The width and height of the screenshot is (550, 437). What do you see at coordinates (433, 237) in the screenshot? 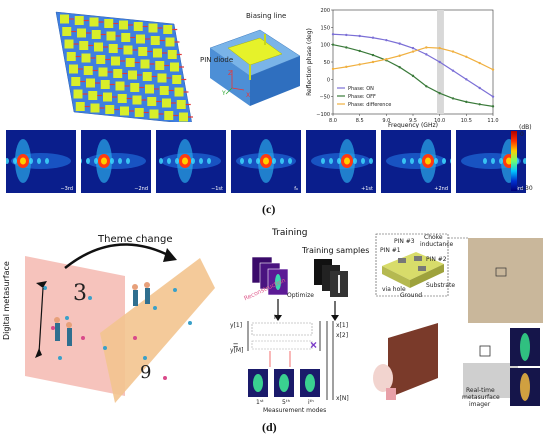
I see `choke-label: Choke` at bounding box center [433, 237].